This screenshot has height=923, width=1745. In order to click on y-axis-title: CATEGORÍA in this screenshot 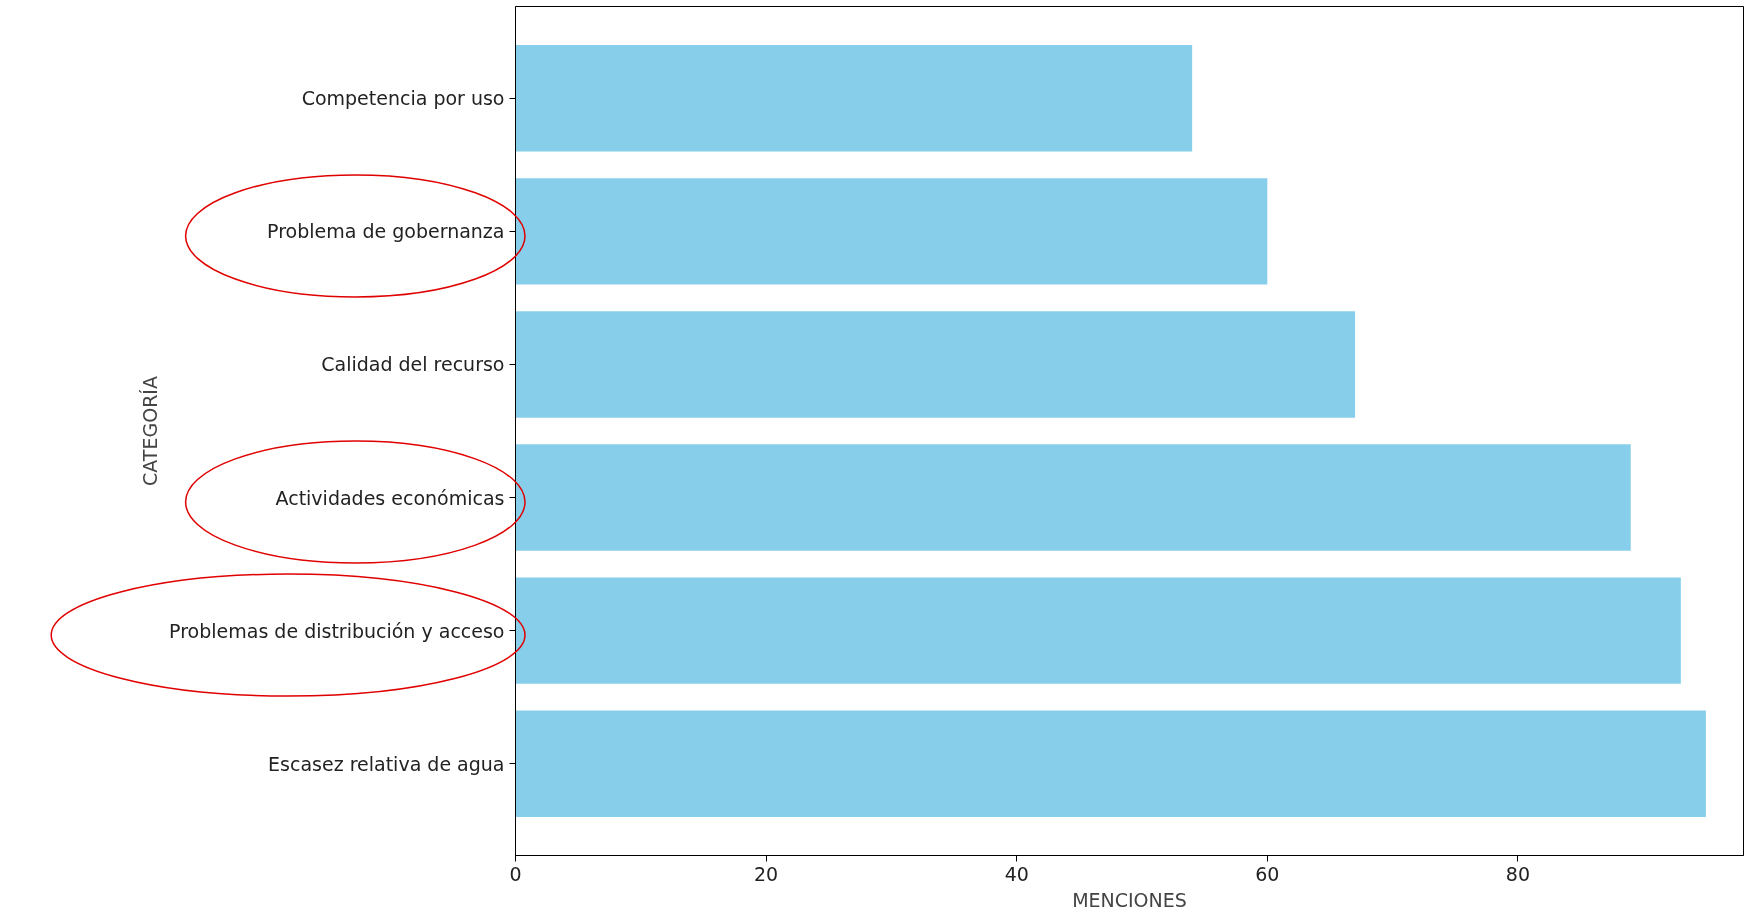, I will do `click(150, 431)`.